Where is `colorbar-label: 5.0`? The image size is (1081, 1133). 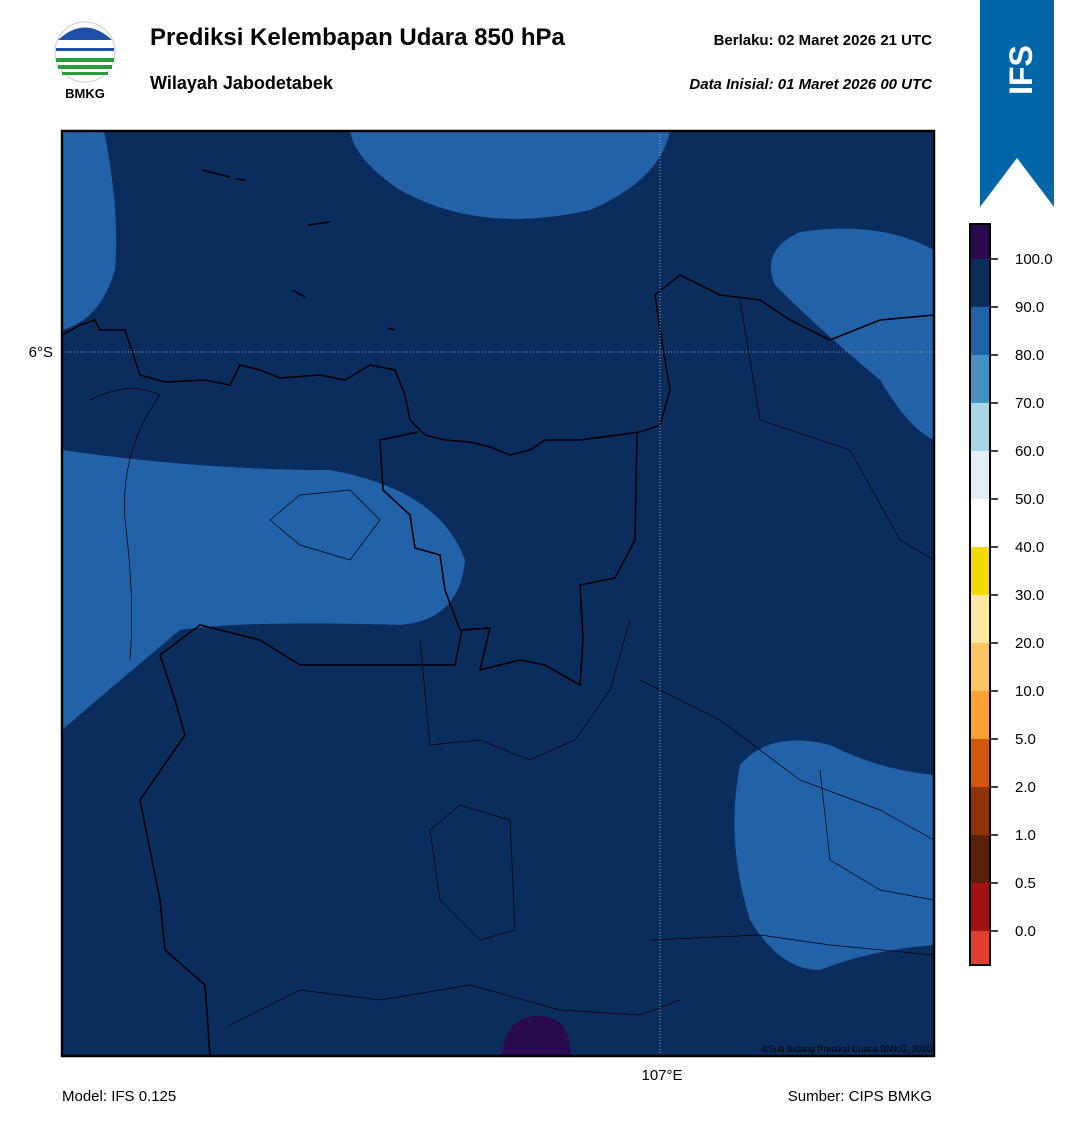 colorbar-label: 5.0 is located at coordinates (1025, 739).